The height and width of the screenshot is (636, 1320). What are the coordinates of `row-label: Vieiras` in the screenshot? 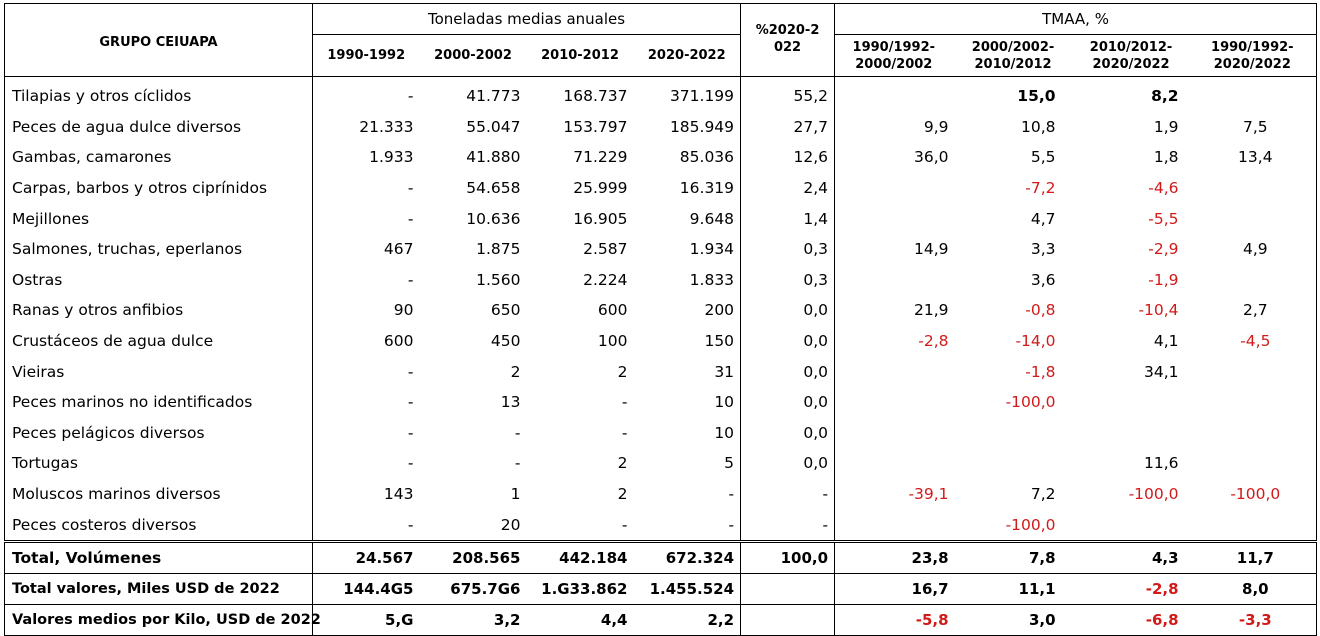 It's located at (158, 371).